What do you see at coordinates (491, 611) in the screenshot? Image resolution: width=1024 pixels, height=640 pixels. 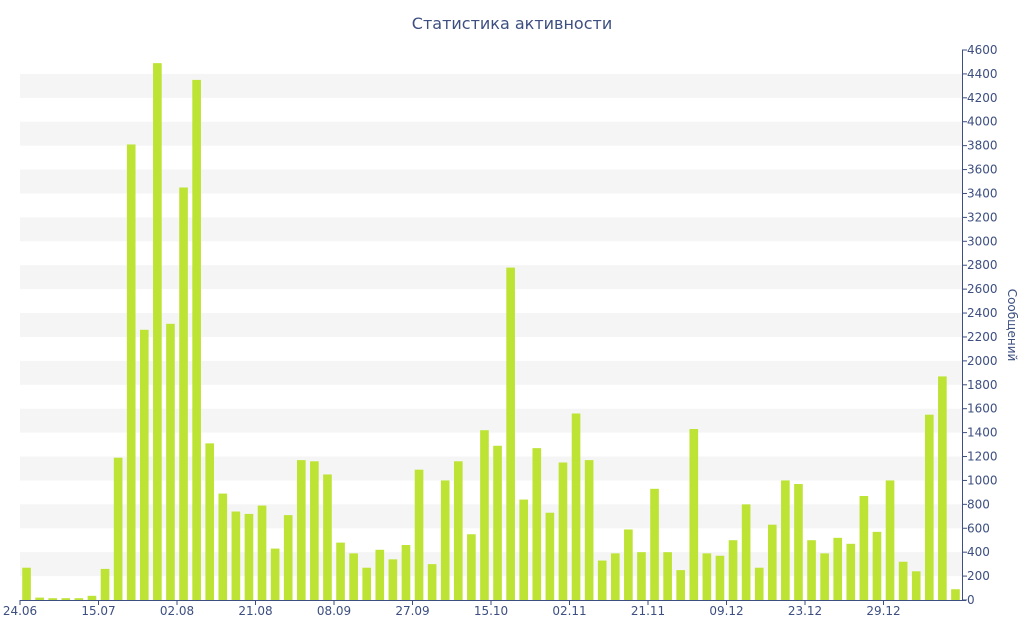 I see `x-tick-label: 15.10` at bounding box center [491, 611].